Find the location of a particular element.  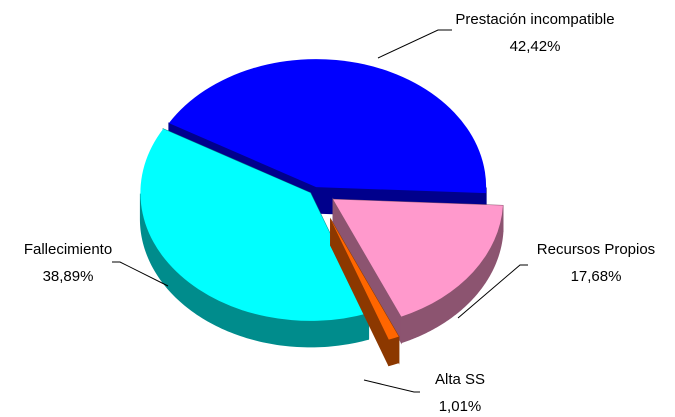

slice-label: Recursos Propios is located at coordinates (596, 249).